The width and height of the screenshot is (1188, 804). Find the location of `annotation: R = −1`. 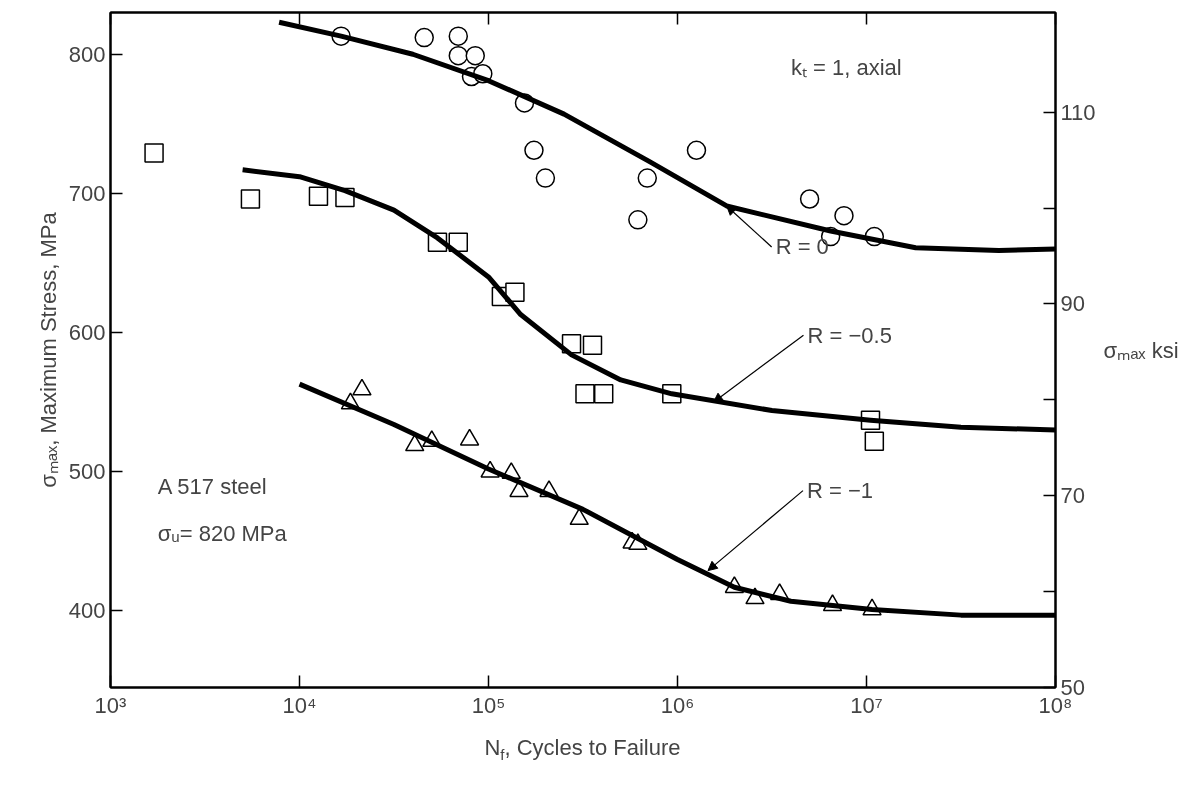

annotation: R = −1 is located at coordinates (840, 491).